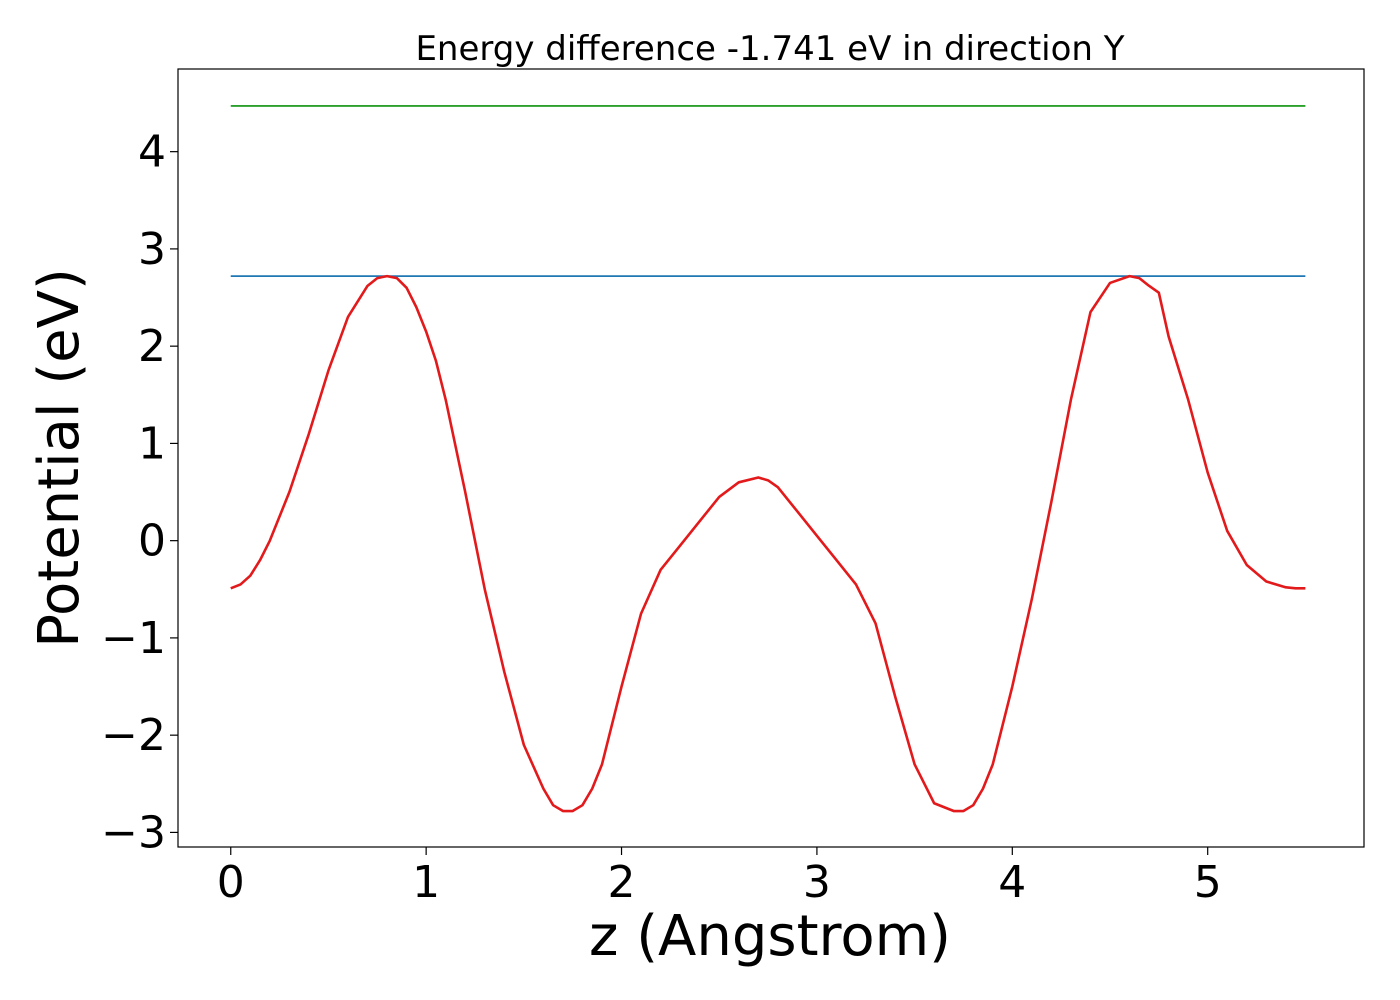  Describe the element at coordinates (152, 443) in the screenshot. I see `y-tick-label-4: 1` at that location.